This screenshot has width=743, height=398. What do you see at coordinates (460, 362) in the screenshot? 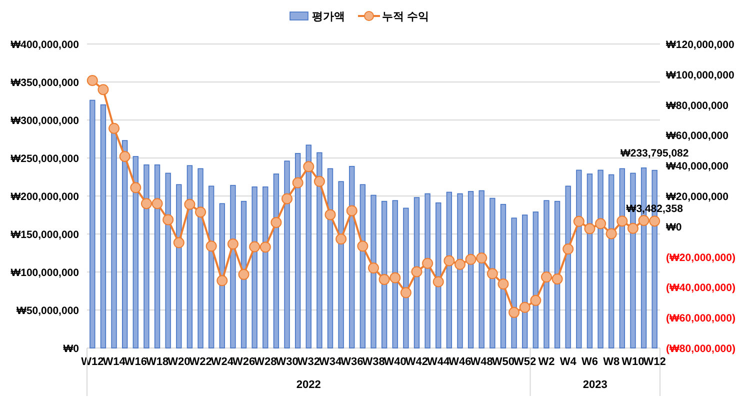
I see `x-tick-label: W46` at bounding box center [460, 362].